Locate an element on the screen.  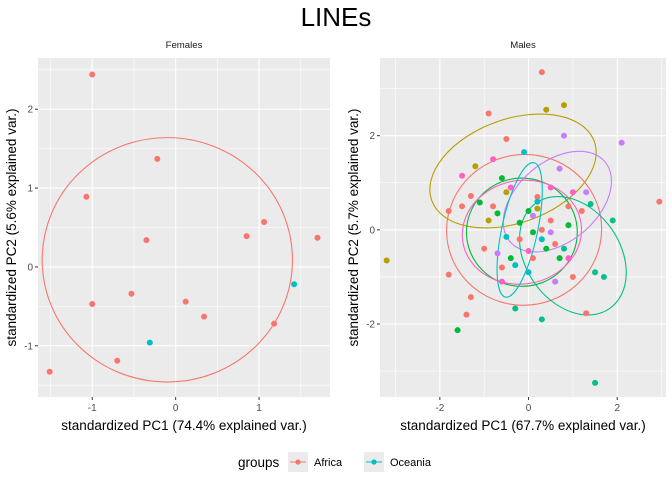
legend-label-africa: Africa is located at coordinates (328, 463).